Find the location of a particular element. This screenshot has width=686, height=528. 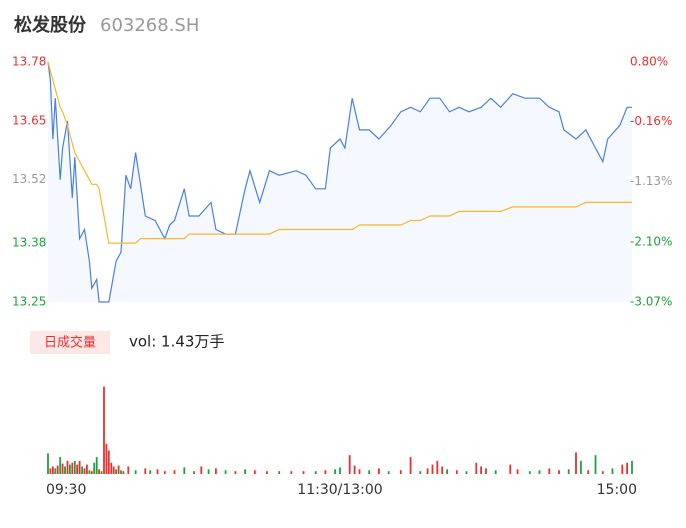

y-tick-label: 13.38 is located at coordinates (29, 243).